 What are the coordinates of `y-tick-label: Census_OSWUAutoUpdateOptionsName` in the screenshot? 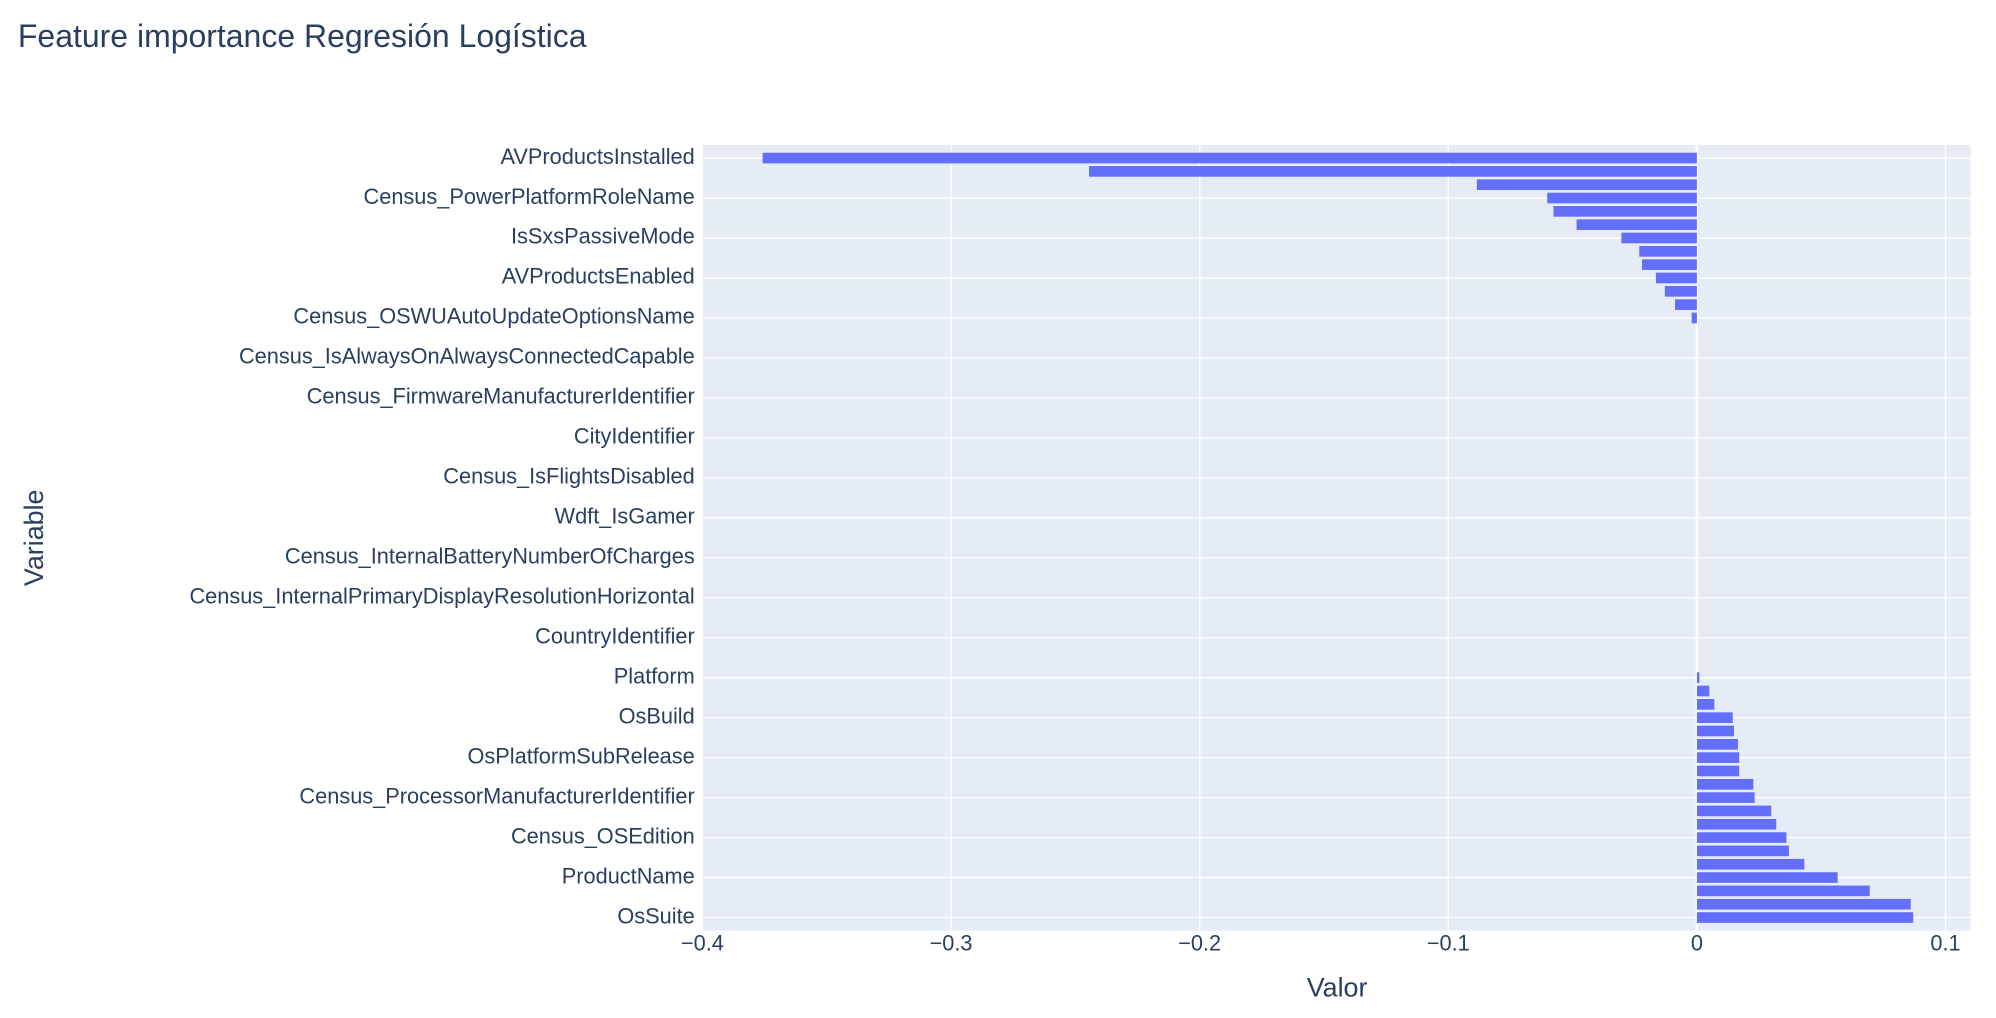 It's located at (493, 316).